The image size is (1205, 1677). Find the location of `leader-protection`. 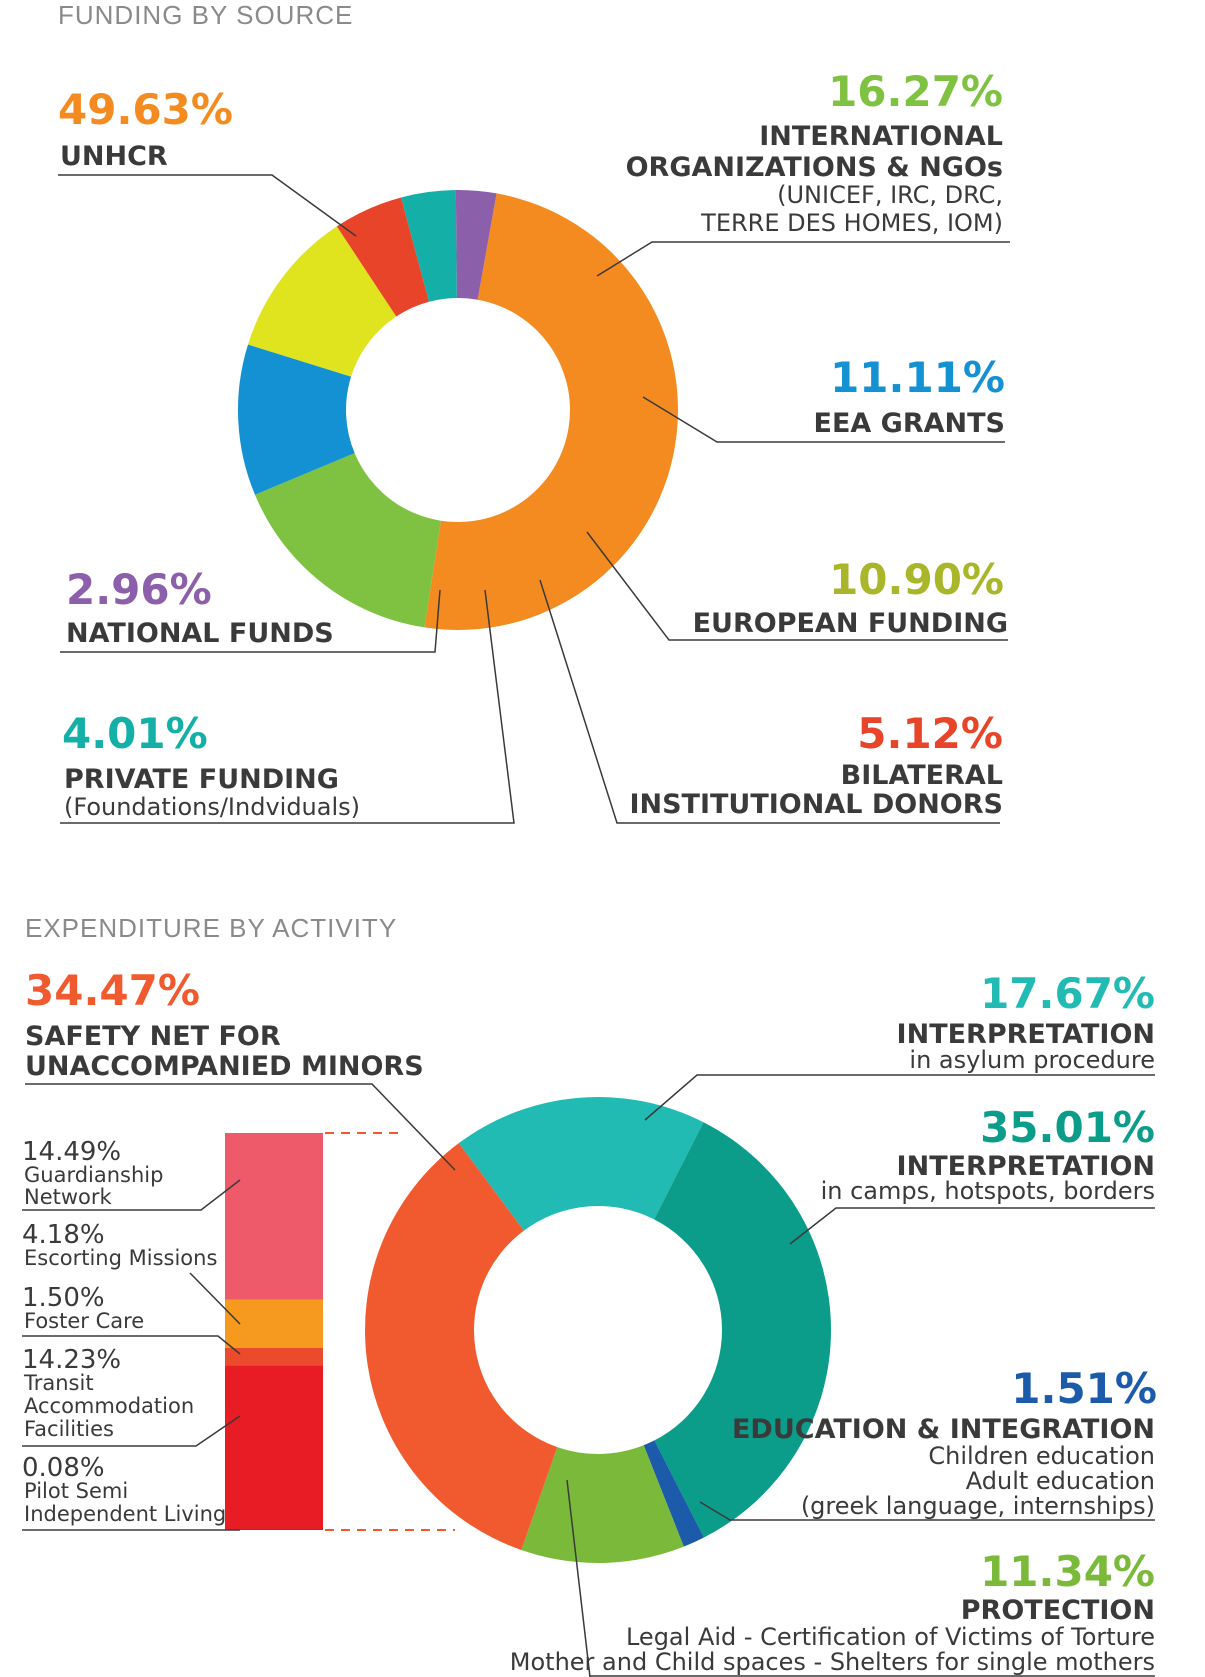

leader-protection is located at coordinates (578, 1578).